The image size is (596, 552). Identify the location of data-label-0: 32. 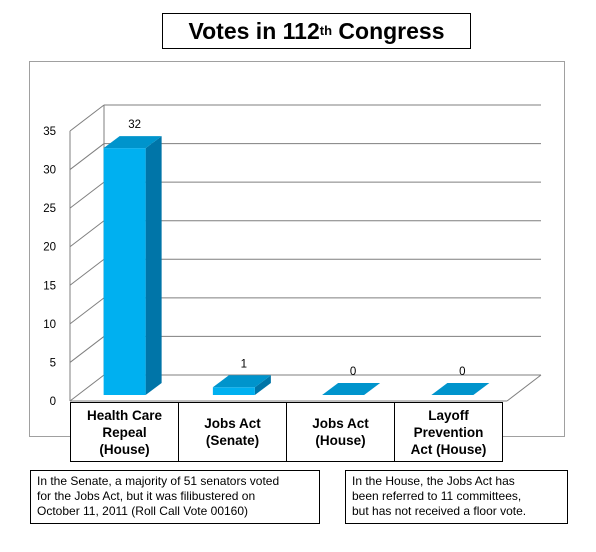
(134, 125).